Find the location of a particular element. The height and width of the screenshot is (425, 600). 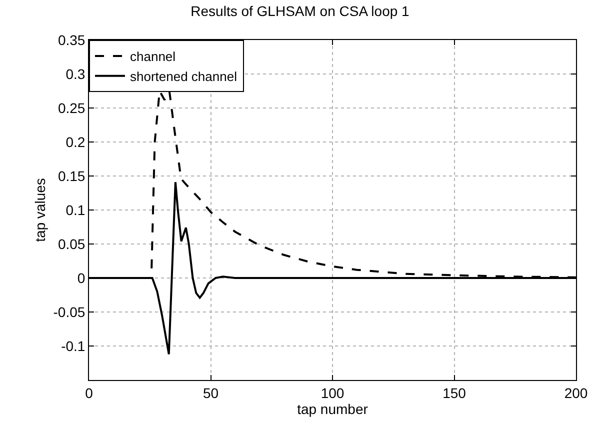

legend-label: shortened channel is located at coordinates (184, 76).